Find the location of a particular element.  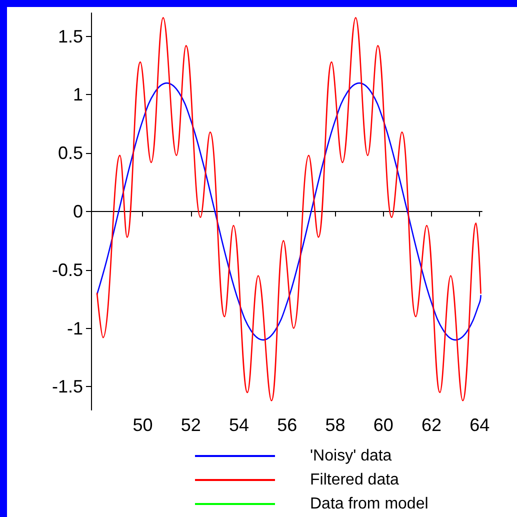

x-tick-label: 62 is located at coordinates (431, 425).